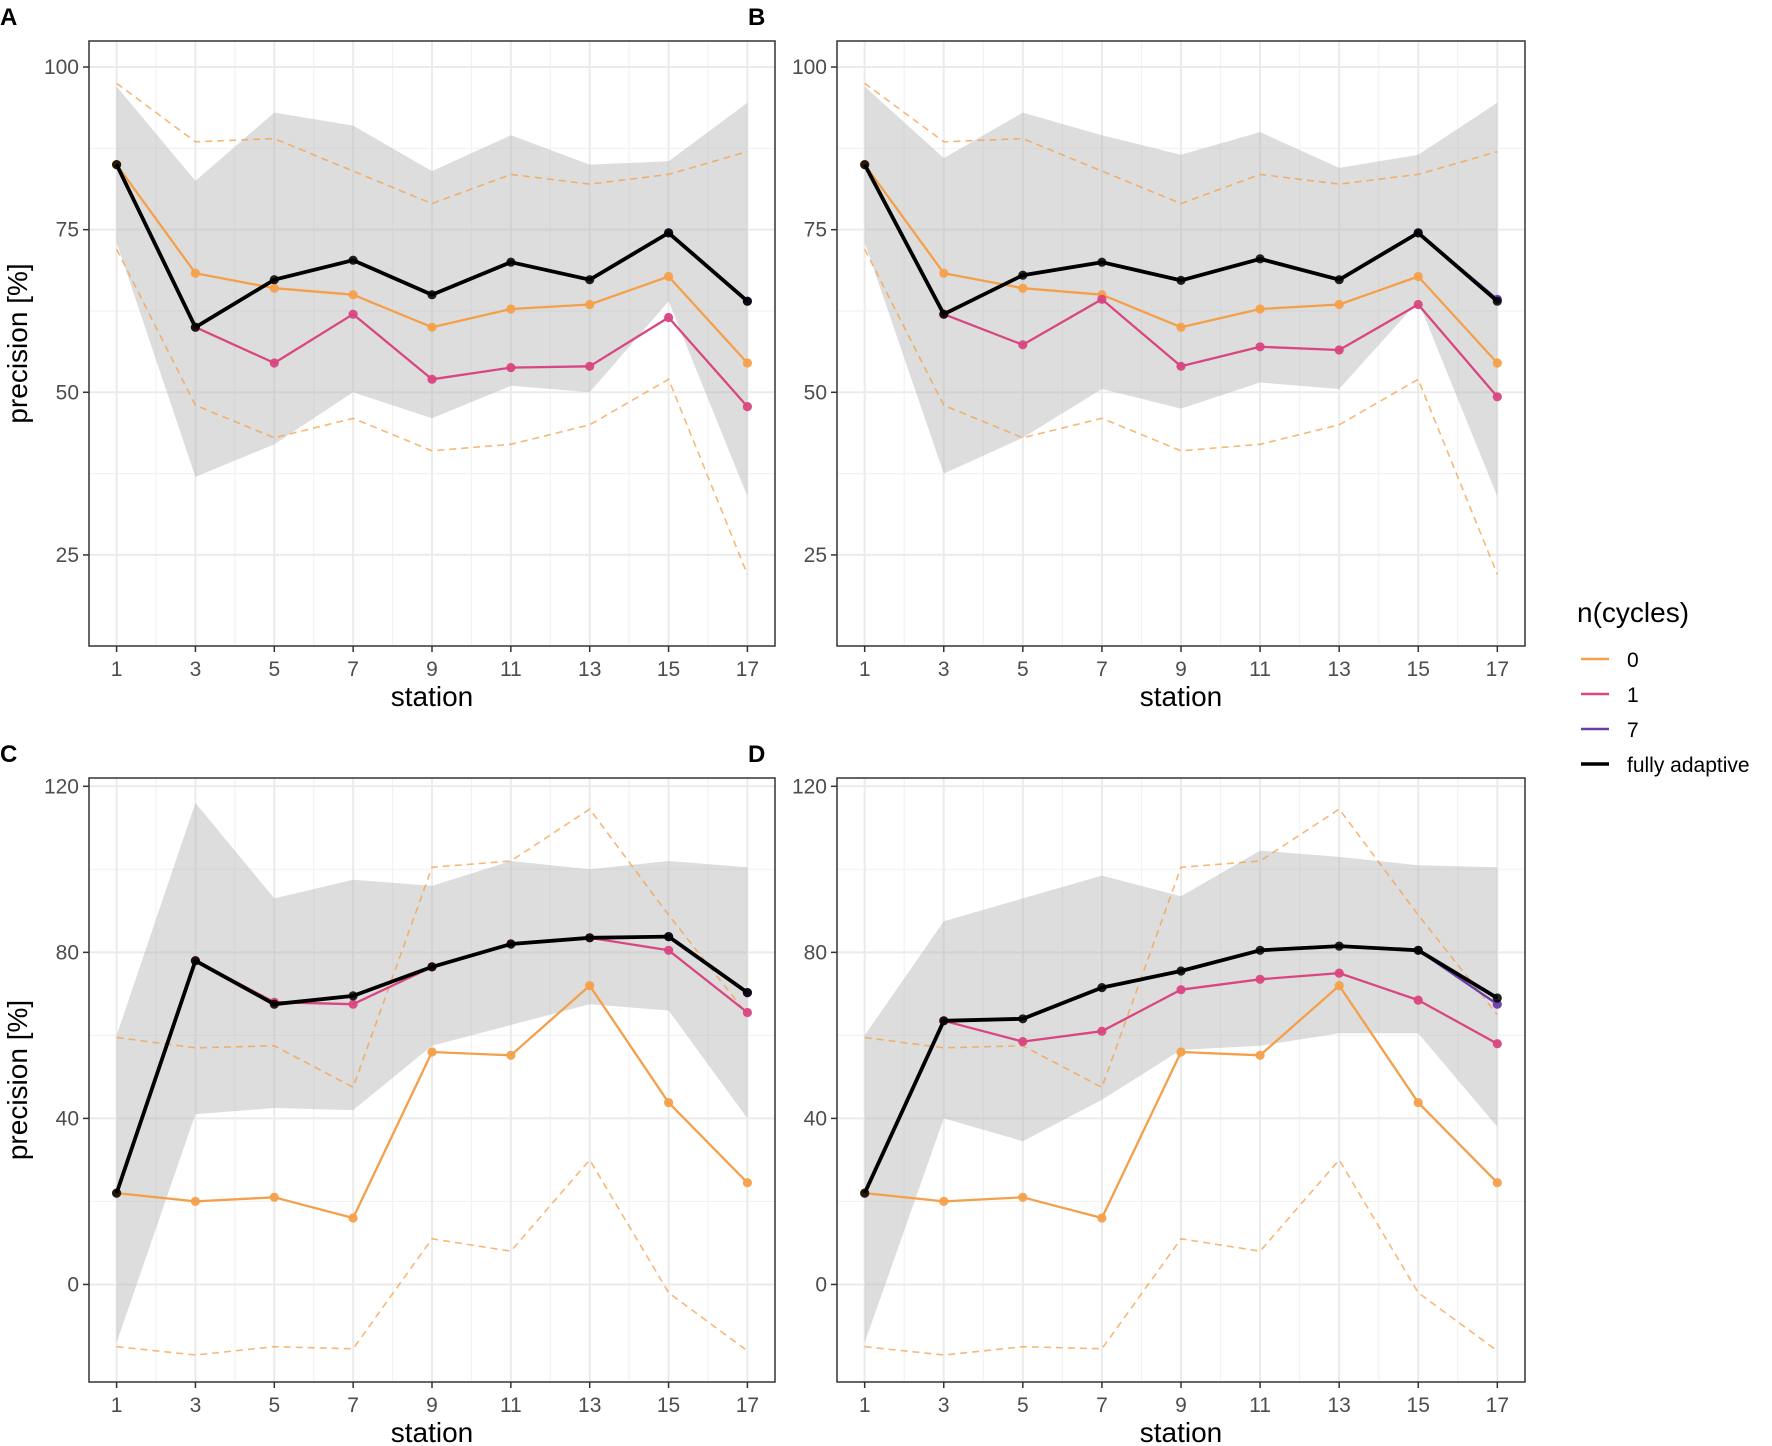  What do you see at coordinates (1688, 765) in the screenshot?
I see `legend-label: fully adaptive` at bounding box center [1688, 765].